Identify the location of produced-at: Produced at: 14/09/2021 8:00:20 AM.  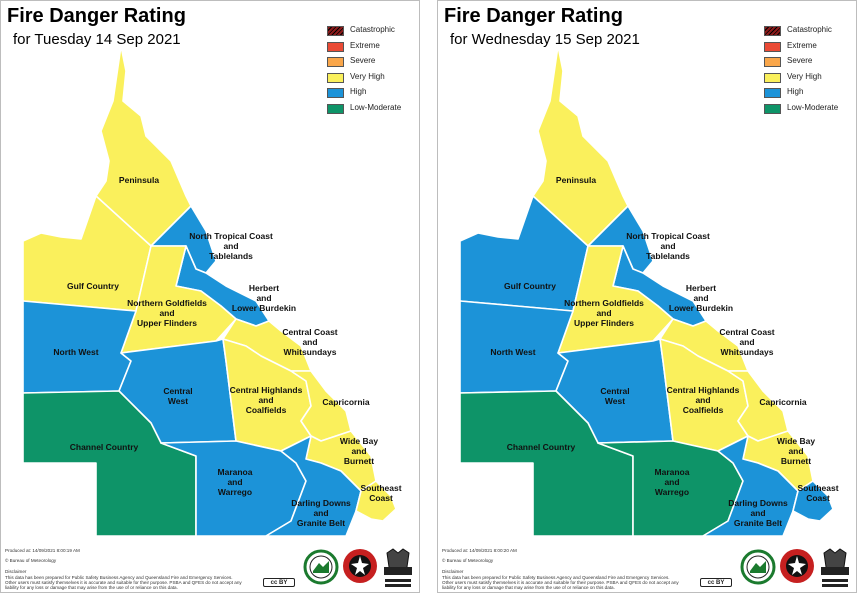
(479, 550).